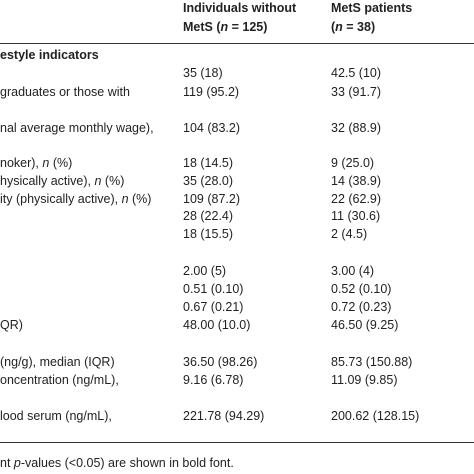 The height and width of the screenshot is (474, 474). Describe the element at coordinates (208, 163) in the screenshot. I see `cell: 18 (14.5)` at that location.